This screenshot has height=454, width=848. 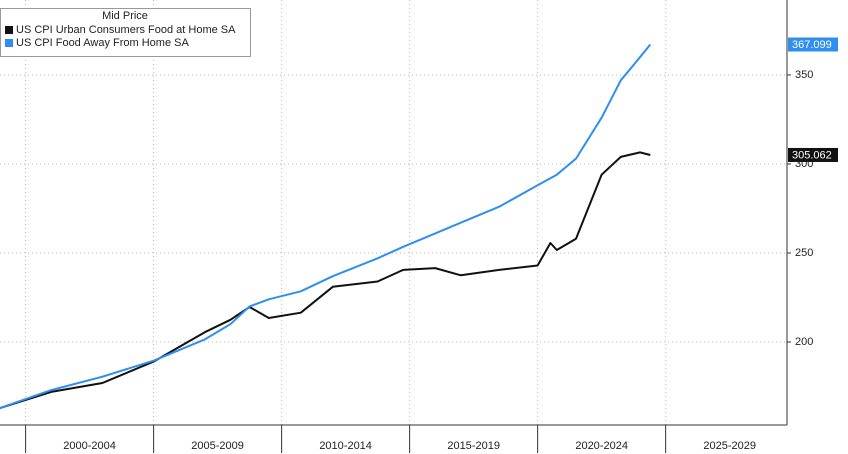 I want to click on x-tick-label: 2000-2004, so click(x=89, y=446).